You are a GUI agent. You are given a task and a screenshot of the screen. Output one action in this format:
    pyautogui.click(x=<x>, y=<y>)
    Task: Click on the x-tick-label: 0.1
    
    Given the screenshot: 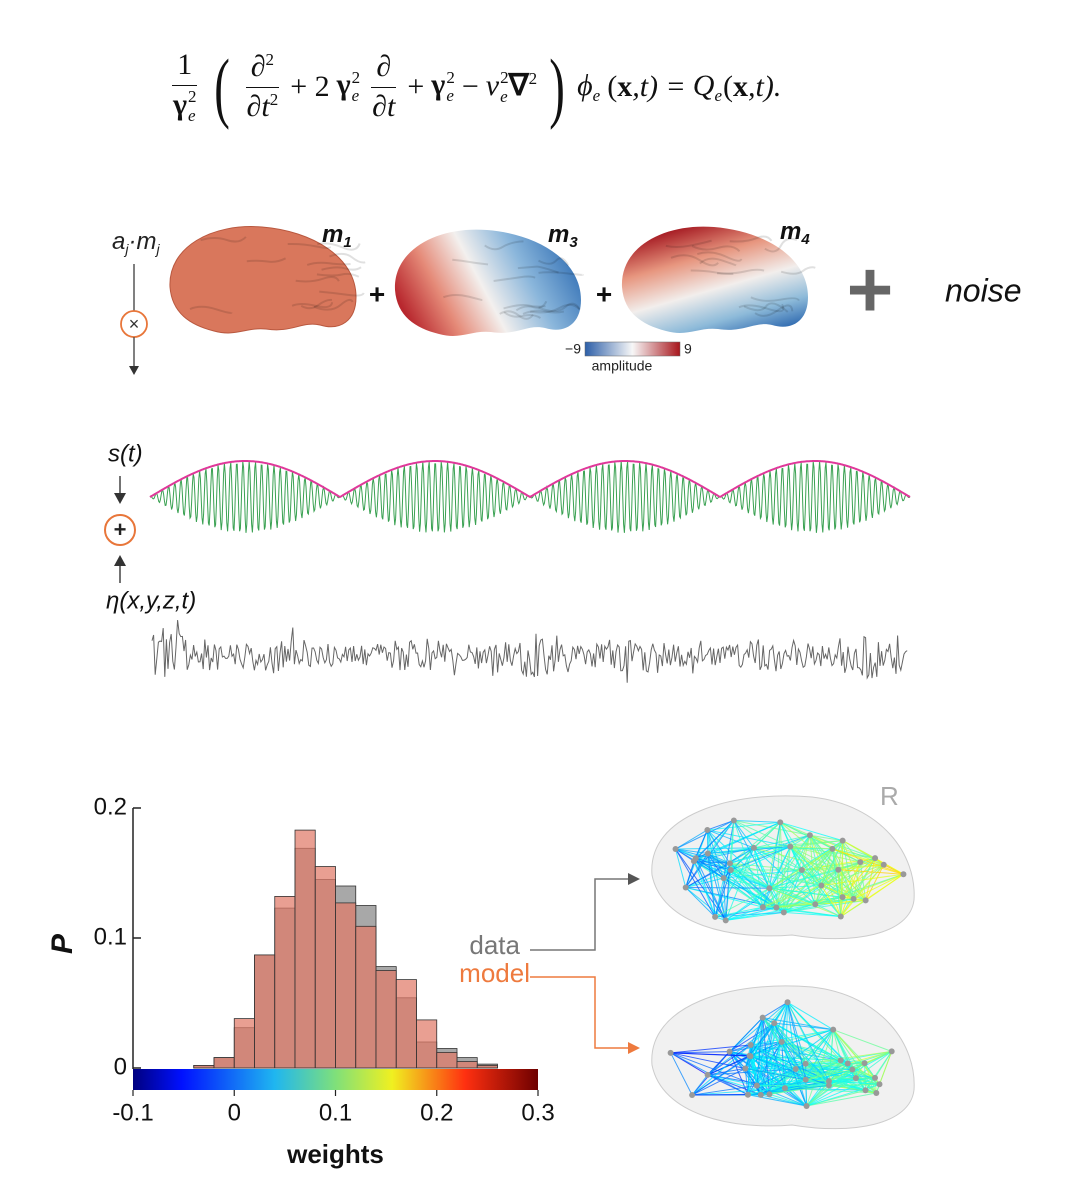 What is the action you would take?
    pyautogui.click(x=335, y=1112)
    